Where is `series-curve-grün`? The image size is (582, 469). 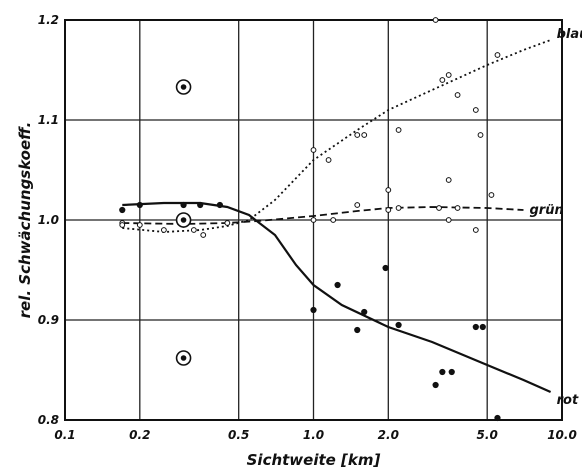
series-curve-grün is located at coordinates (323, 215).